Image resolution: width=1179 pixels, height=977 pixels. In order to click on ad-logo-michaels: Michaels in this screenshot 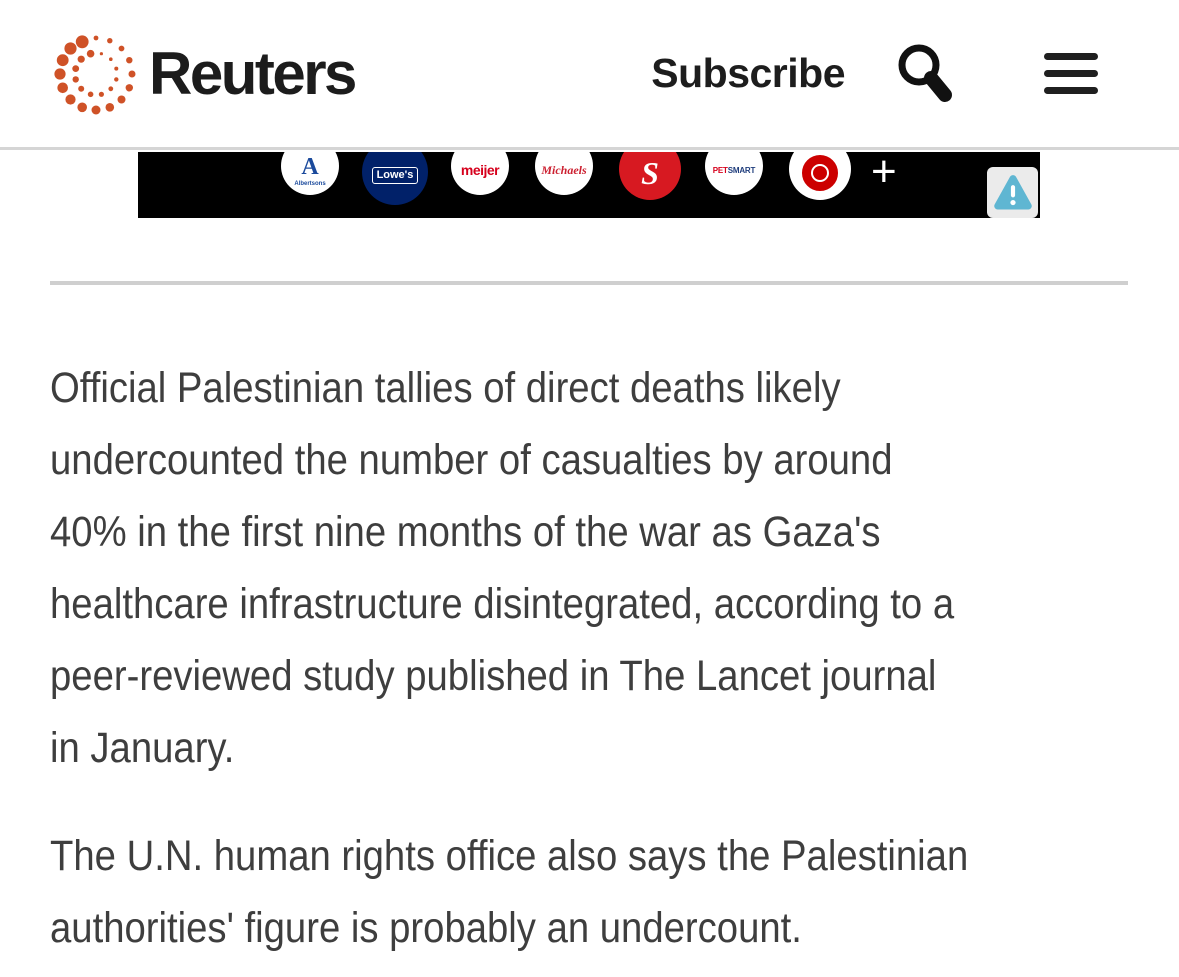, I will do `click(564, 173)`.